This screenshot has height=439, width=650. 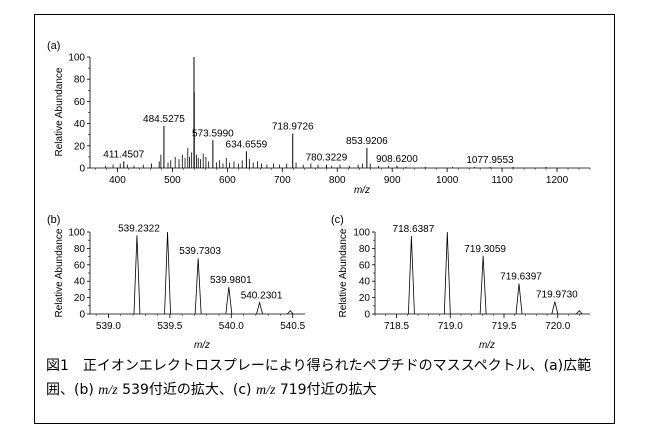 What do you see at coordinates (76, 58) in the screenshot?
I see `panel-a-y-tick-label: 100` at bounding box center [76, 58].